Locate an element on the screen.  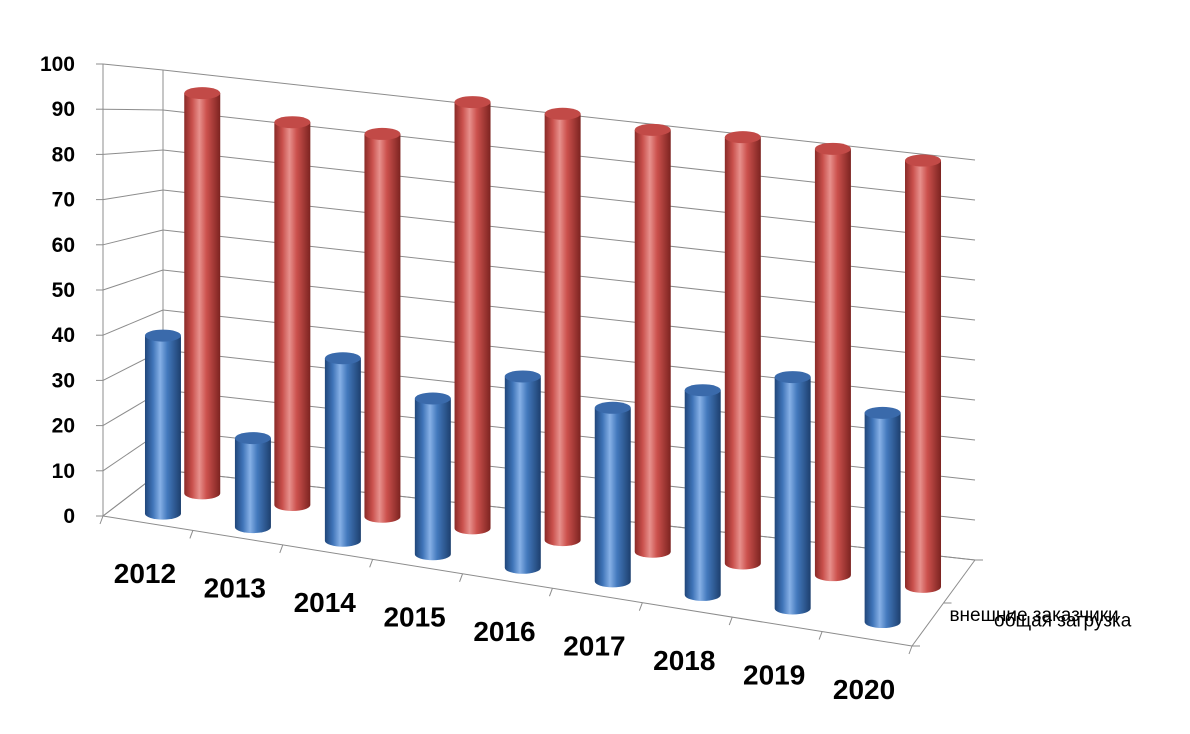
x-tick-label: 2013 is located at coordinates (235, 588).